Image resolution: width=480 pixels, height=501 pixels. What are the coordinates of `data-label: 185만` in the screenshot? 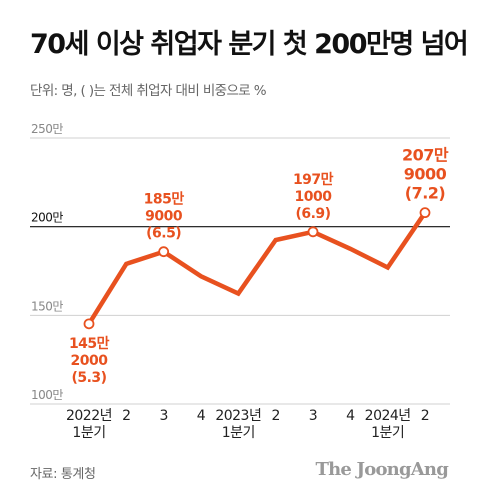 It's located at (164, 200).